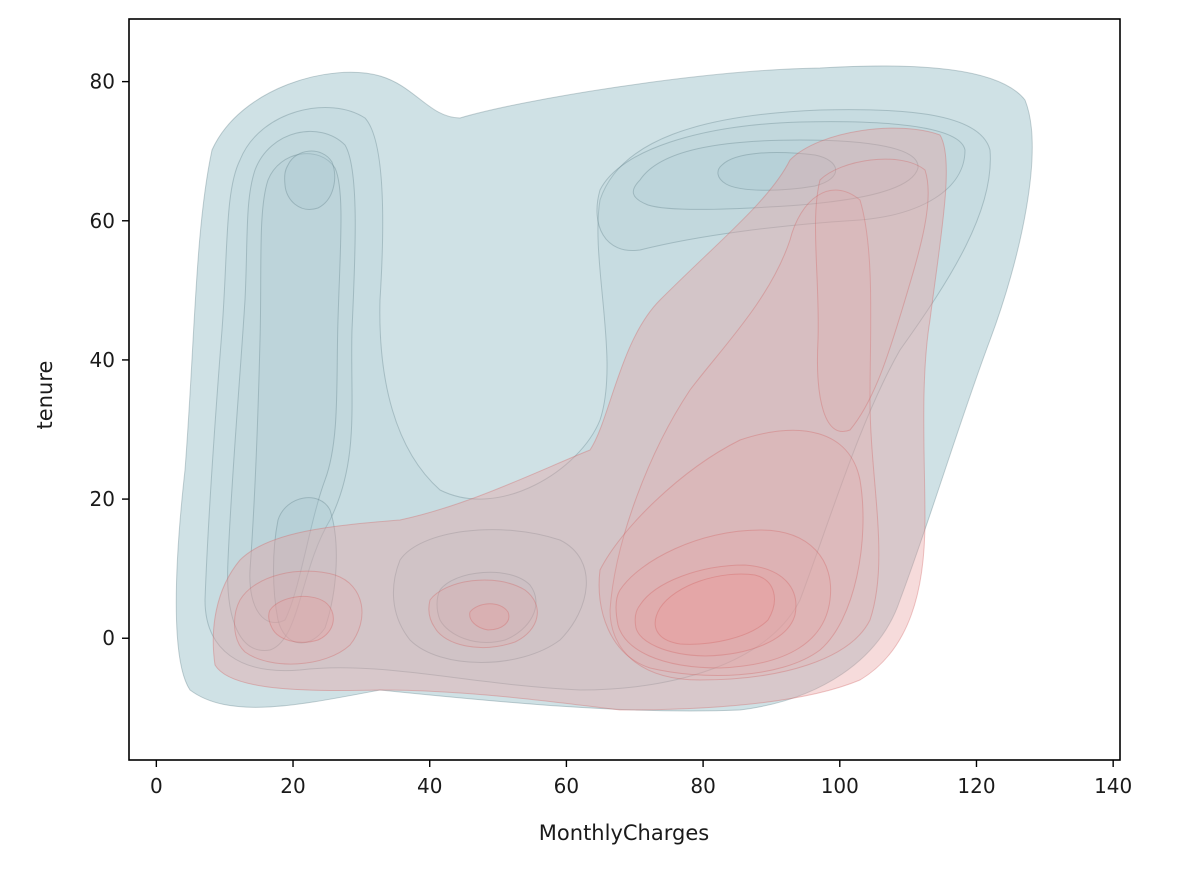 The height and width of the screenshot is (870, 1188). Describe the element at coordinates (840, 786) in the screenshot. I see `x-tick-label: 100` at that location.